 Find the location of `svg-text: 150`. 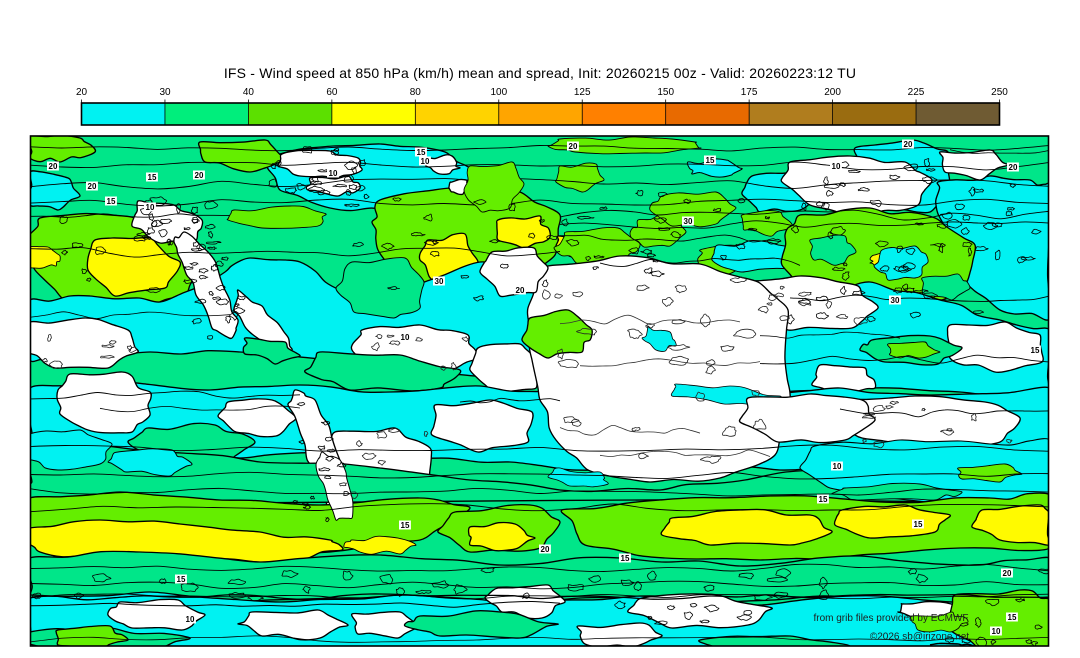

svg-text: 150 is located at coordinates (665, 92).